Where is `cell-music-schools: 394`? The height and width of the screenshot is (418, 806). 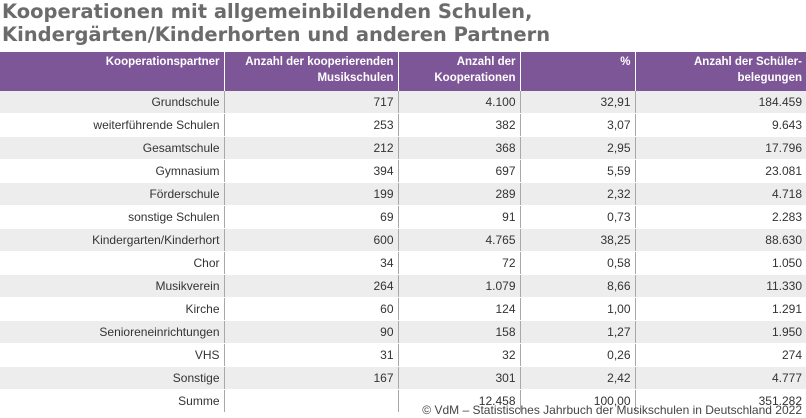 cell-music-schools: 394 is located at coordinates (310, 171).